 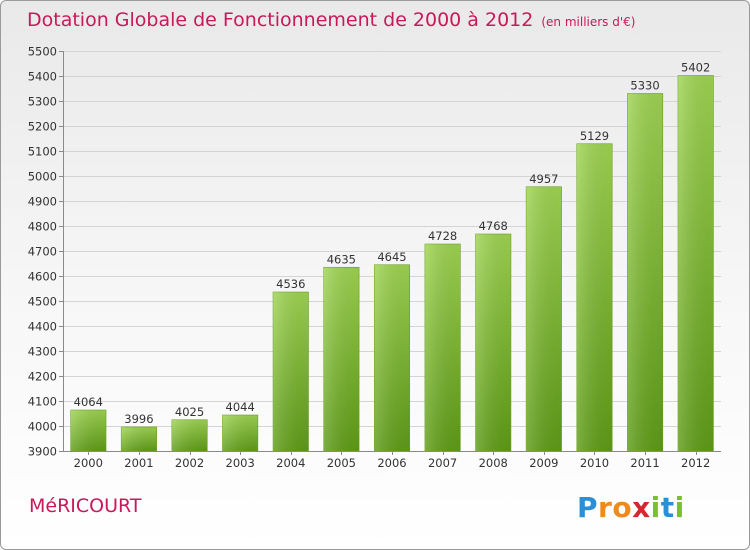 I want to click on logo-letter: o, so click(x=622, y=507).